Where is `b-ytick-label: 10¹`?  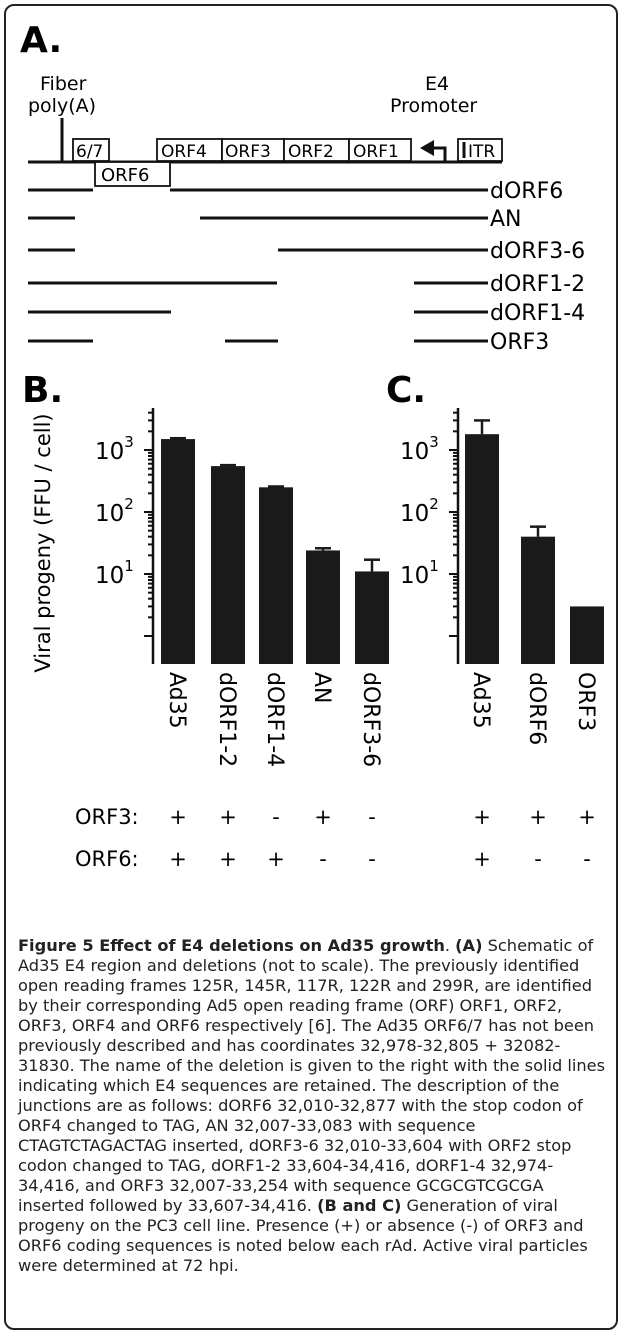 b-ytick-label: 10¹ is located at coordinates (114, 573).